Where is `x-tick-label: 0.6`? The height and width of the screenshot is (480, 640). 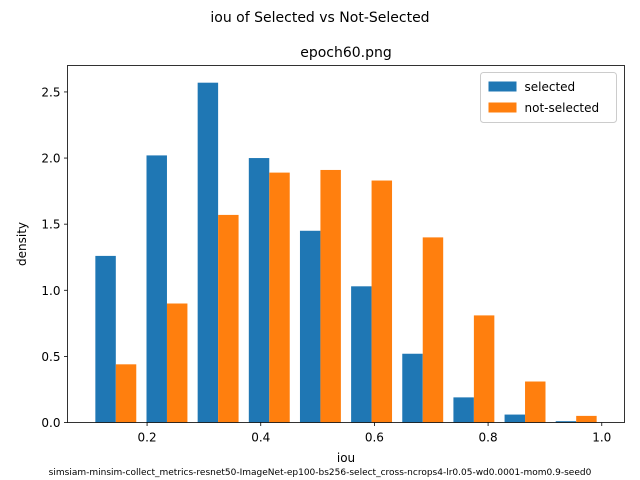 x-tick-label: 0.6 is located at coordinates (374, 438).